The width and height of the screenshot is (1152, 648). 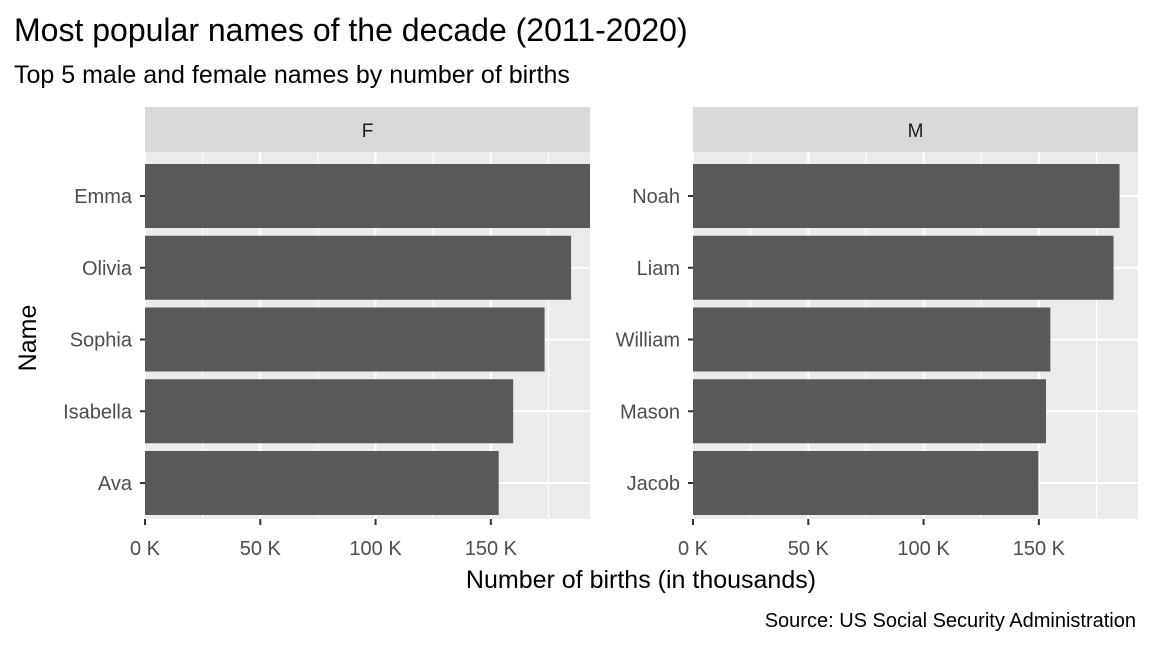 What do you see at coordinates (650, 412) in the screenshot?
I see `y-tick-label: Mason` at bounding box center [650, 412].